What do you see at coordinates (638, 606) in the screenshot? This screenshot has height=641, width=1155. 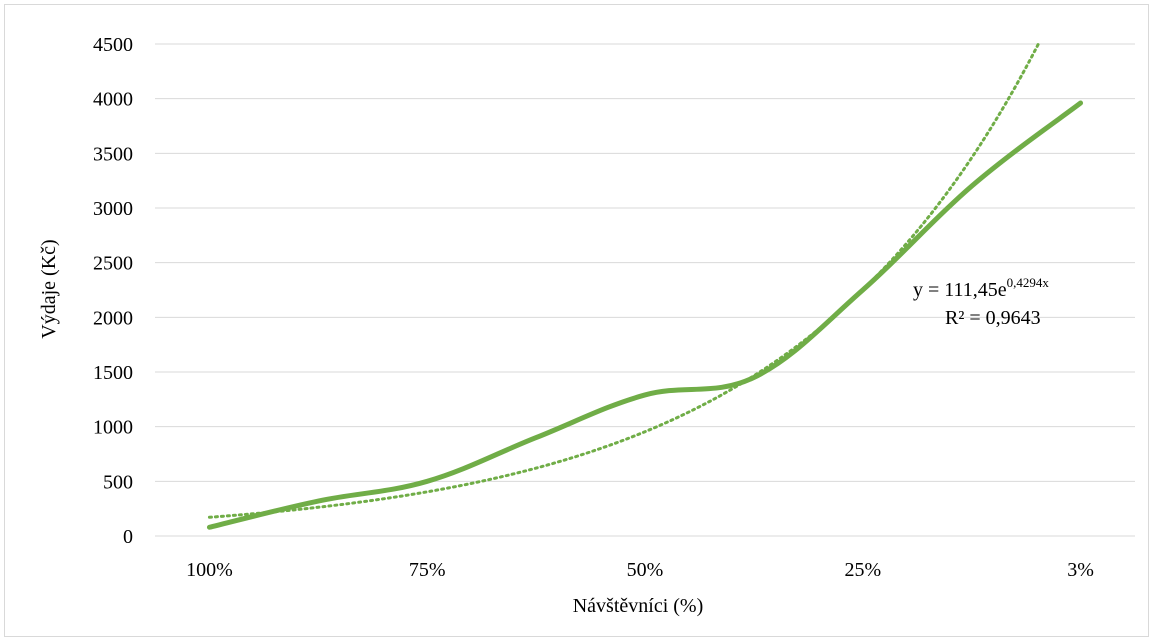 I see `x-axis-title: Návštěvníci (%)` at bounding box center [638, 606].